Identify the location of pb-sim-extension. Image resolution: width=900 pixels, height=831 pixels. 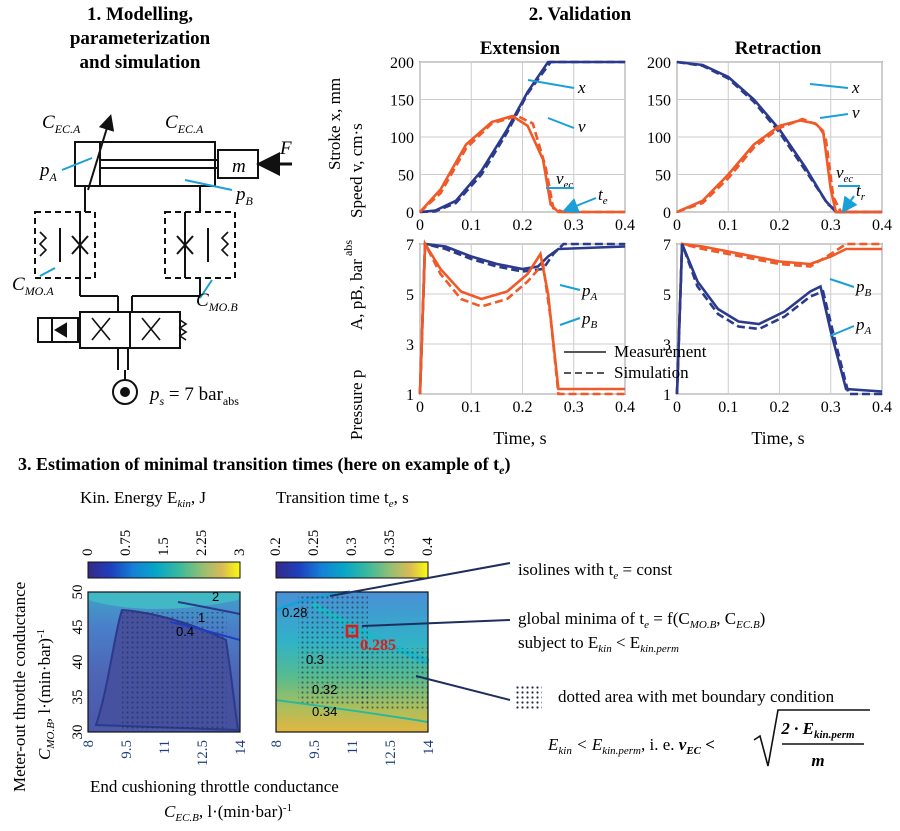
(521, 317).